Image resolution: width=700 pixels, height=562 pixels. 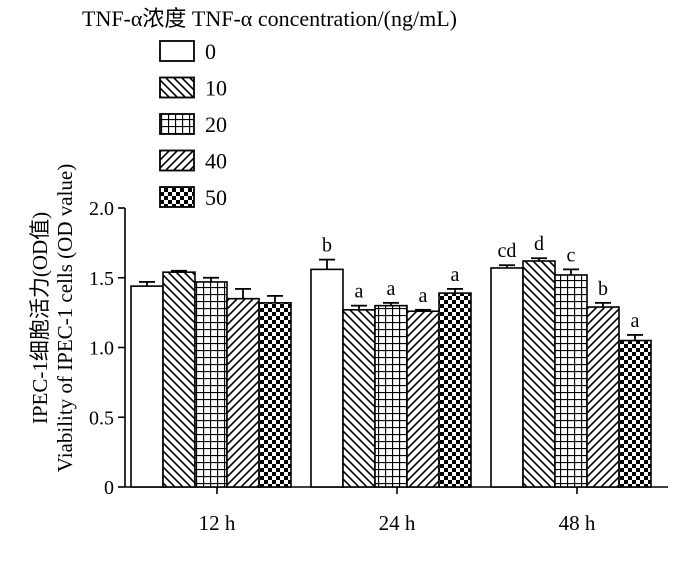 I want to click on y-ticks: 0 0.5 1.0 1.5 2.0, so click(x=107, y=348).